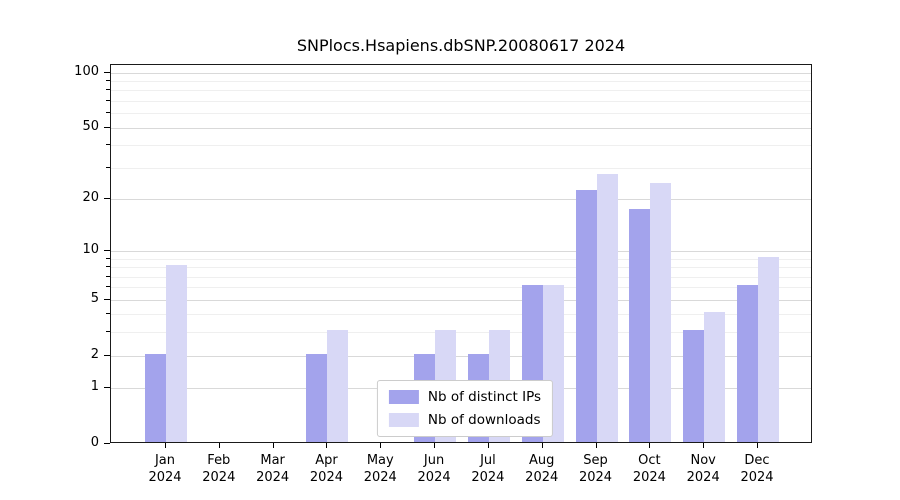 This screenshot has width=900, height=500. What do you see at coordinates (484, 397) in the screenshot?
I see `legend-label-distinct-ips: Nb of distinct IPs` at bounding box center [484, 397].